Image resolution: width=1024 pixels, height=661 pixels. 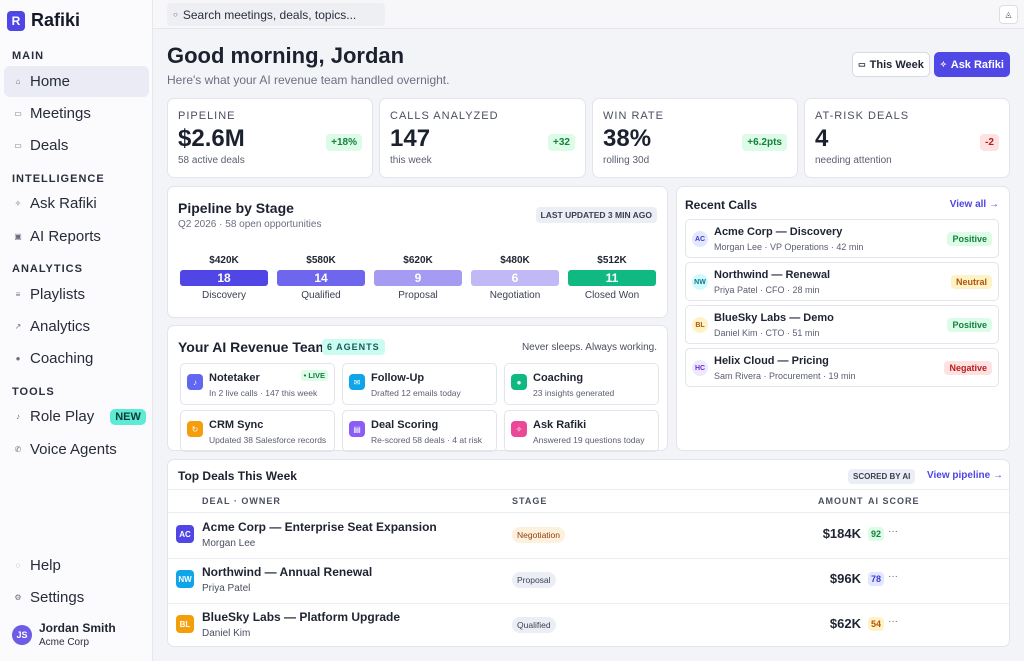 I want to click on kpi-caption: 58 active deals, so click(x=211, y=160).